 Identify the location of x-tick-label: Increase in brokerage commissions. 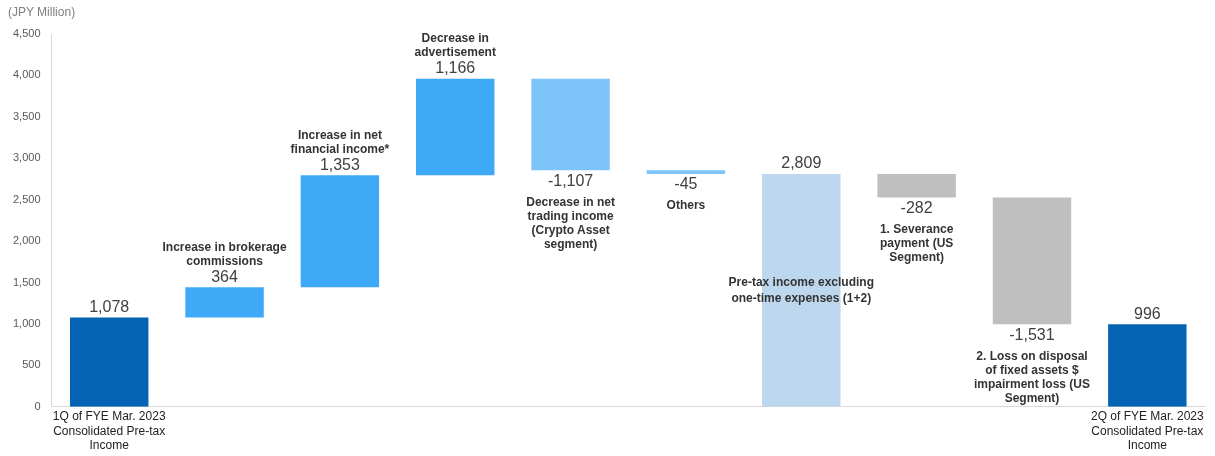
(224, 253).